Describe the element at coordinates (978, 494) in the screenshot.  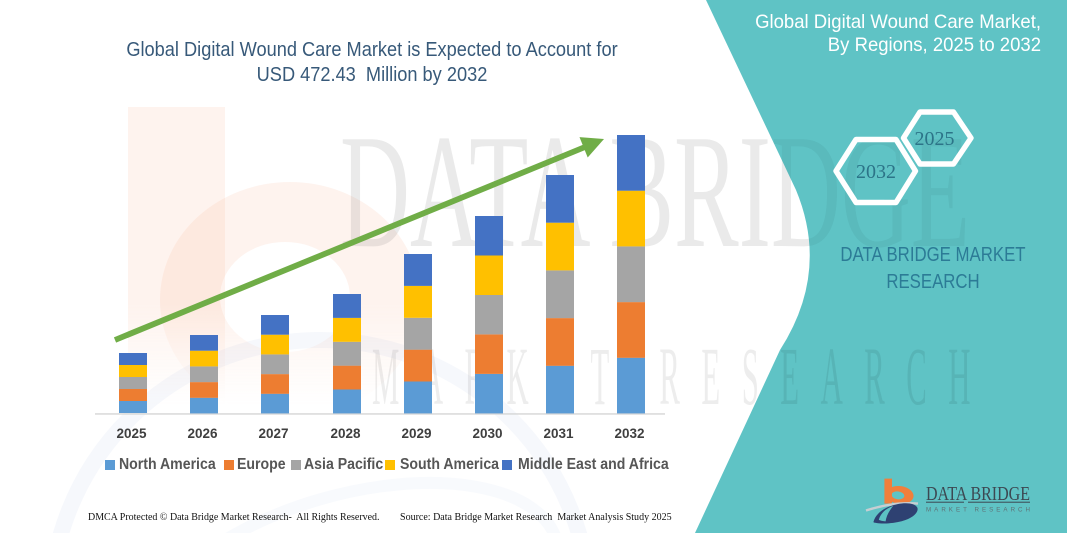
I see `svg-text: DATA BRIDGE` at that location.